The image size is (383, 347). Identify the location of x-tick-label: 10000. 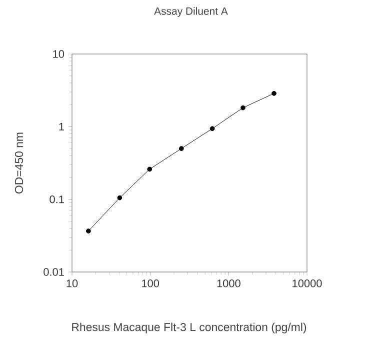
(307, 284).